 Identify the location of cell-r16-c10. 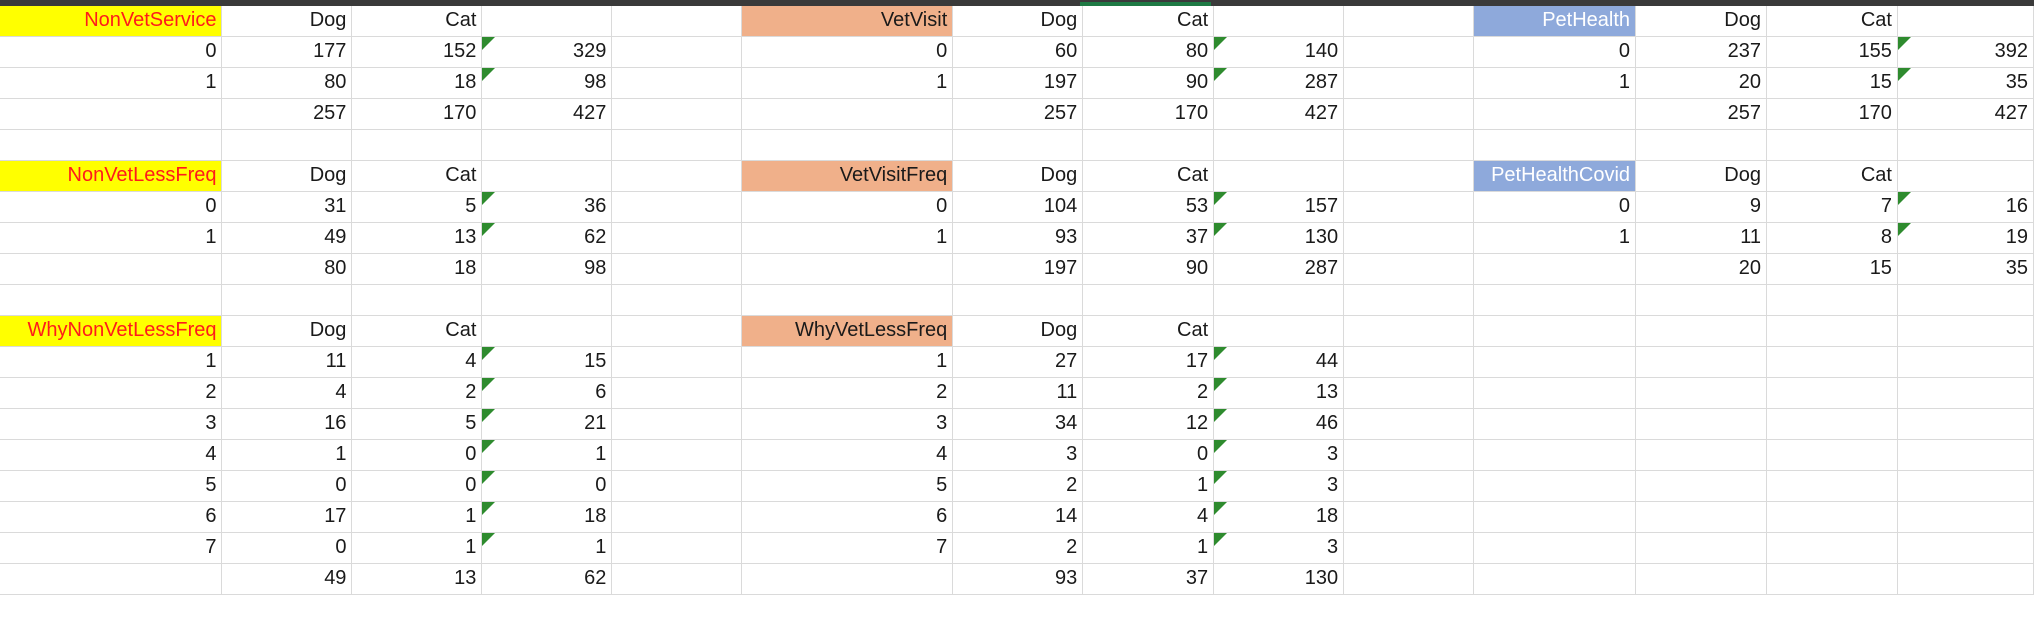
(1555, 517).